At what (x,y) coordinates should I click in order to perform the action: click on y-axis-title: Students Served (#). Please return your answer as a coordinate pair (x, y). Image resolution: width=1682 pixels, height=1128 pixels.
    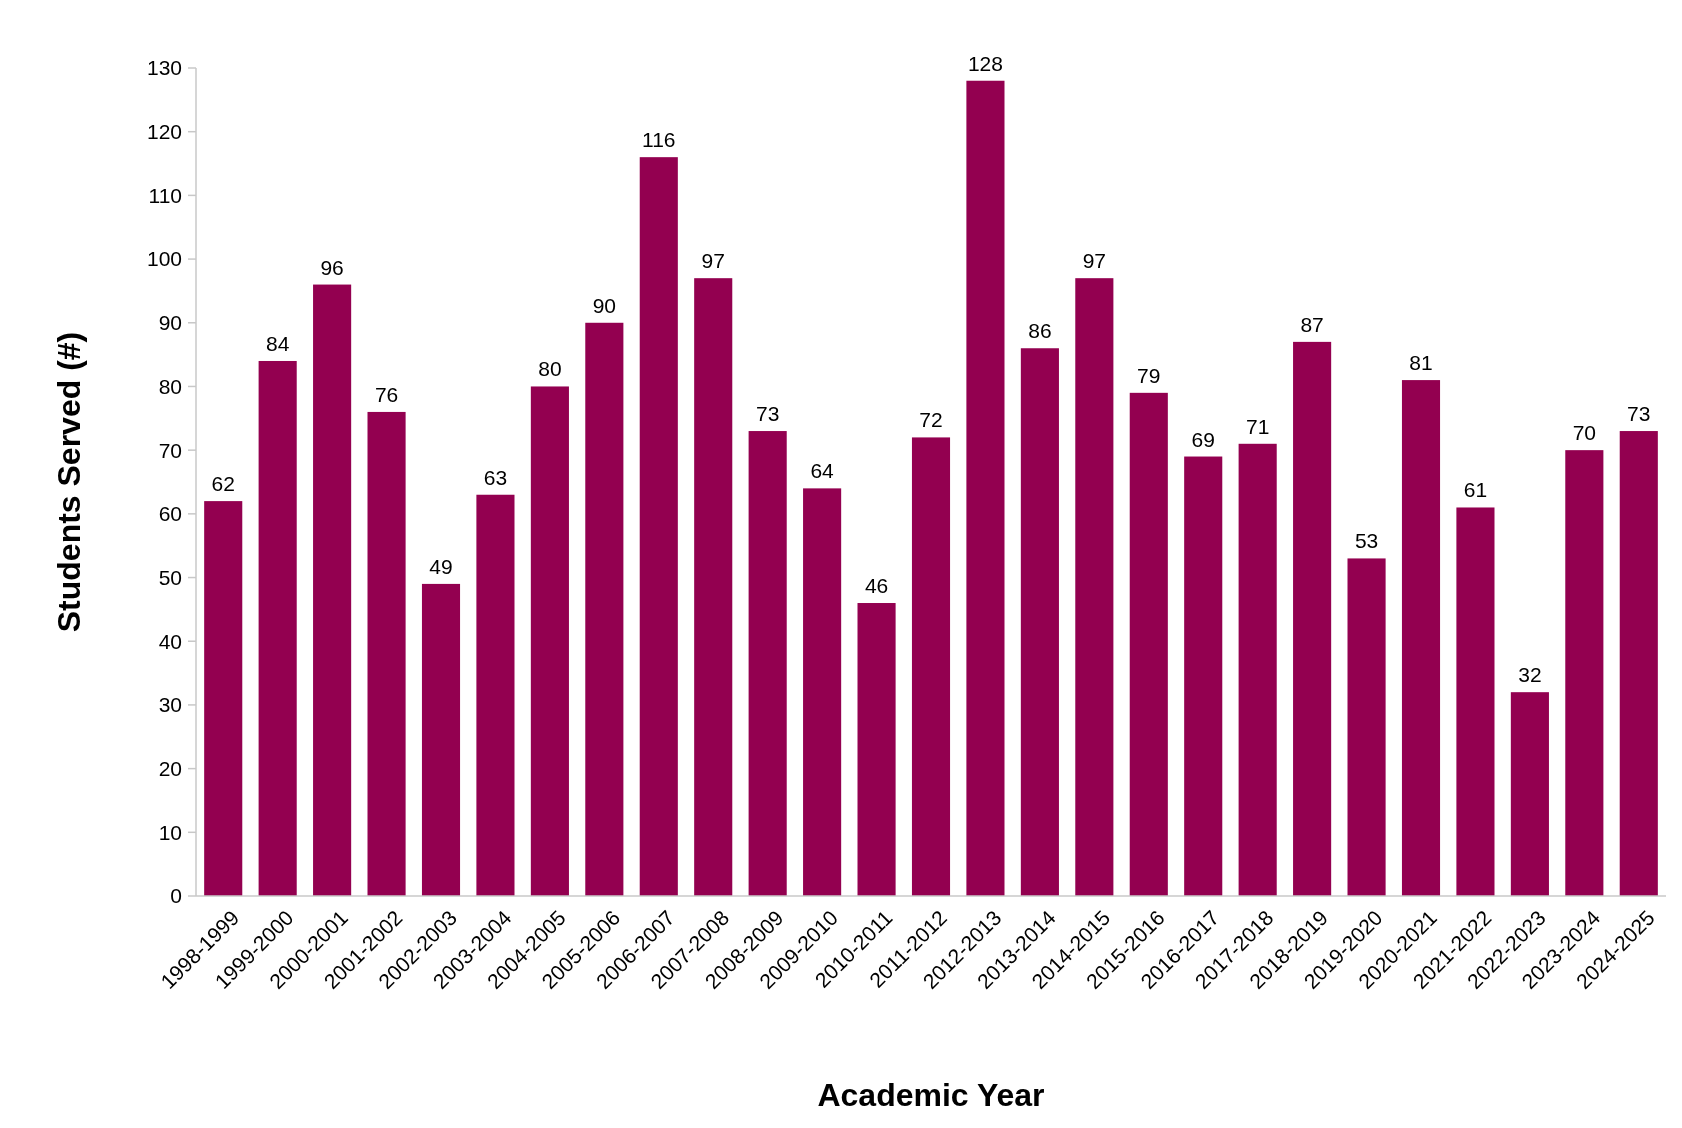
    Looking at the image, I should click on (69, 482).